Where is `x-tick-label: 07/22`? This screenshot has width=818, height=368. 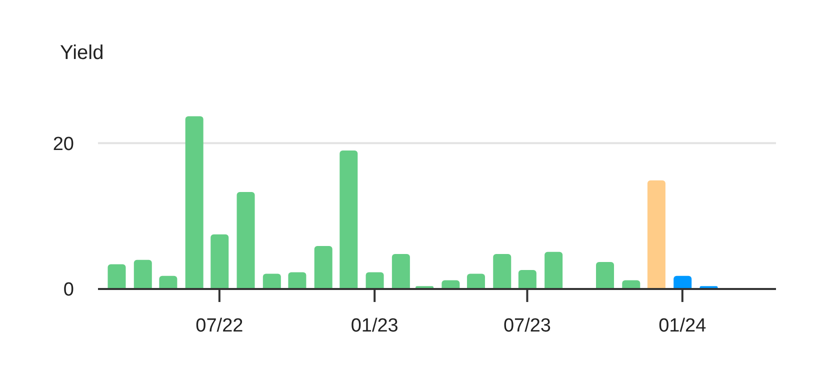
x-tick-label: 07/22 is located at coordinates (220, 325).